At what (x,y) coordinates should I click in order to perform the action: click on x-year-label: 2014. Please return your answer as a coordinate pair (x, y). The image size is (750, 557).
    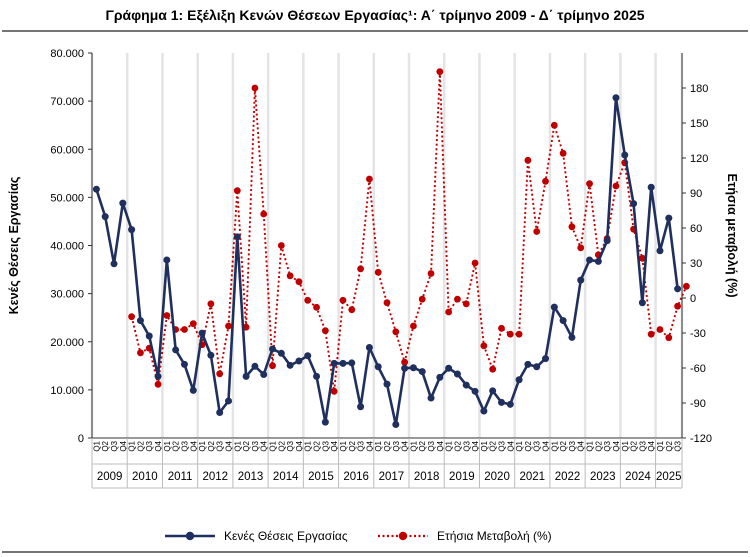
    Looking at the image, I should click on (286, 477).